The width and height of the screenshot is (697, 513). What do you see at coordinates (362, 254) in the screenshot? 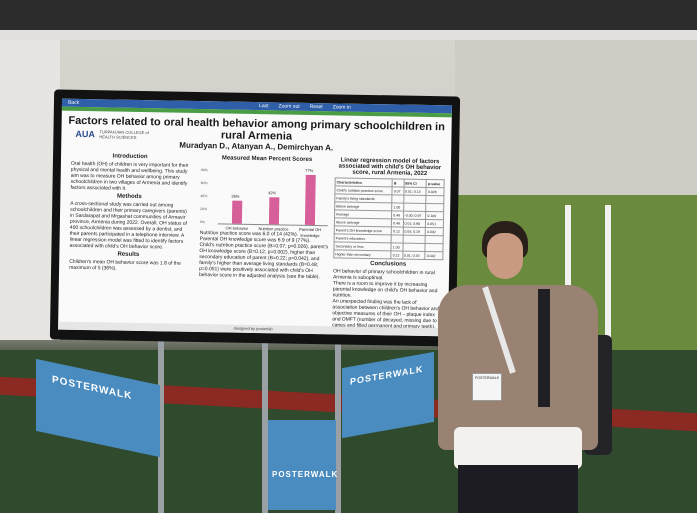
I see `table-cell: Higher than secondary` at bounding box center [362, 254].